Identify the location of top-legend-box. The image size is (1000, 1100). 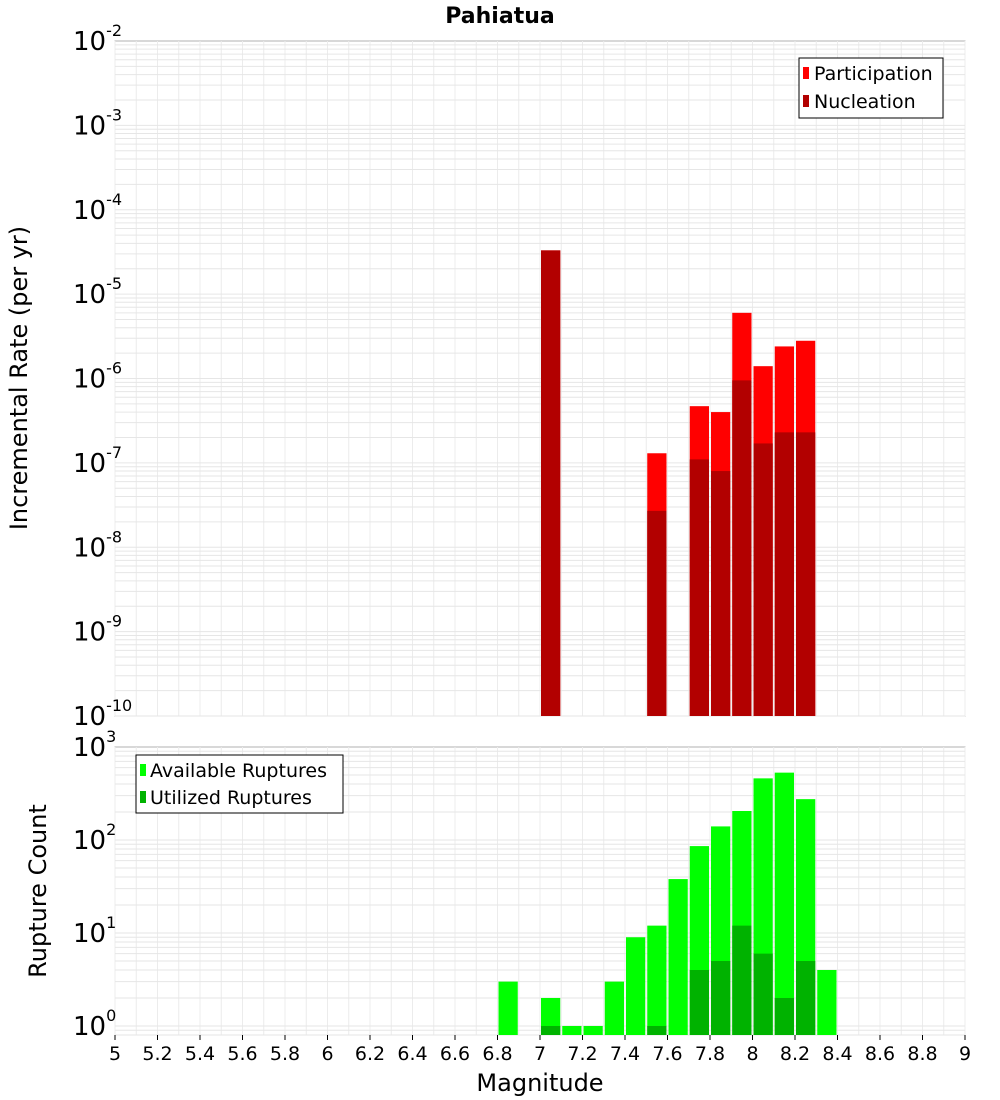
(871, 88).